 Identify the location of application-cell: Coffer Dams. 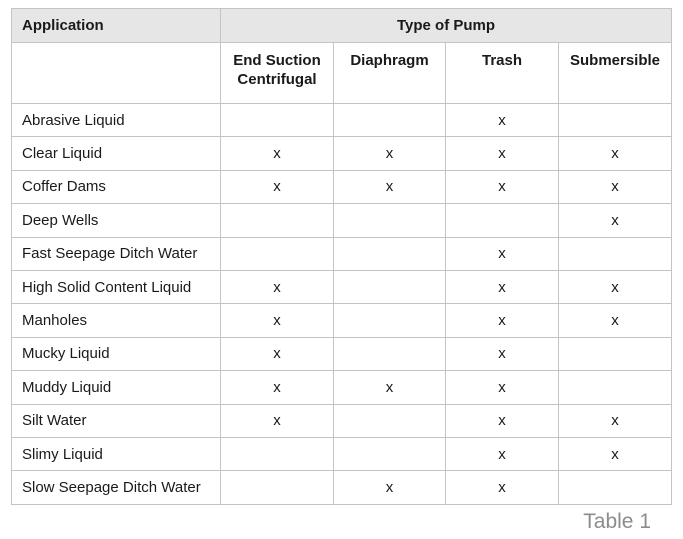
(116, 187).